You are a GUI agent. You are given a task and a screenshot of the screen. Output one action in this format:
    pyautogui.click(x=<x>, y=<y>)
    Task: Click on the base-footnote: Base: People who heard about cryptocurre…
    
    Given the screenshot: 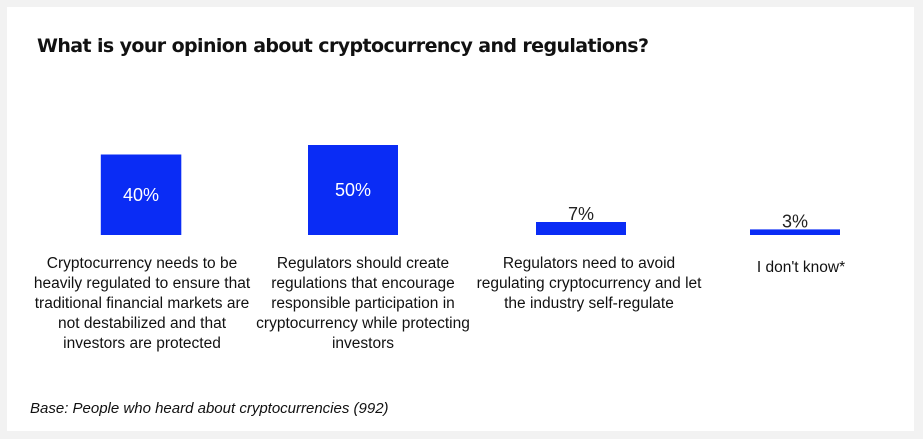 What is the action you would take?
    pyautogui.click(x=209, y=408)
    